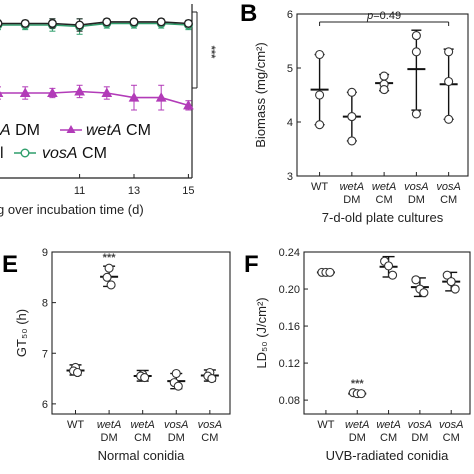  What do you see at coordinates (45, 304) in the screenshot?
I see `panel-e-y-tick-label: 8` at bounding box center [45, 304].